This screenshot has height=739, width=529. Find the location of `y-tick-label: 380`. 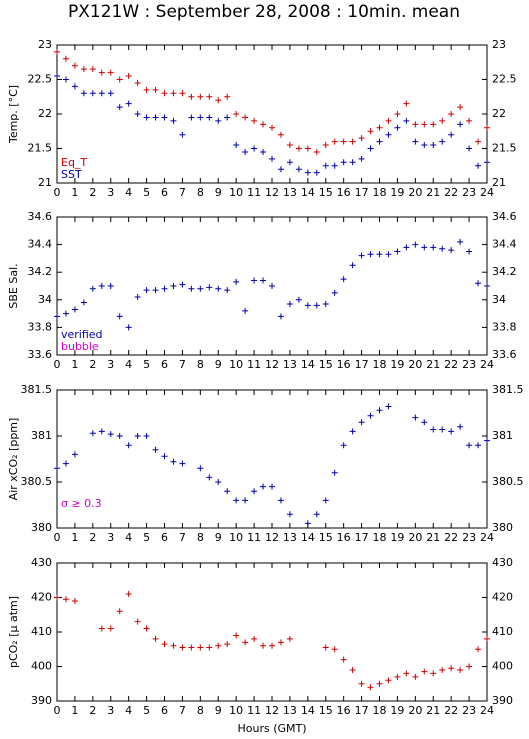

y-tick-label: 380 is located at coordinates (502, 527).